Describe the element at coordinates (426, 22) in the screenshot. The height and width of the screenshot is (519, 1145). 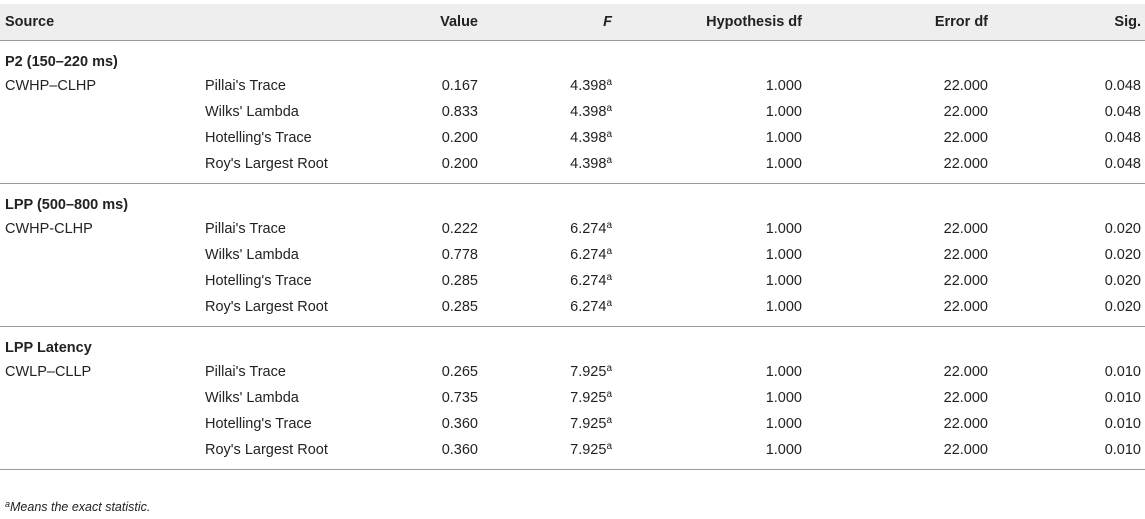
I see `header-value: Value` at that location.